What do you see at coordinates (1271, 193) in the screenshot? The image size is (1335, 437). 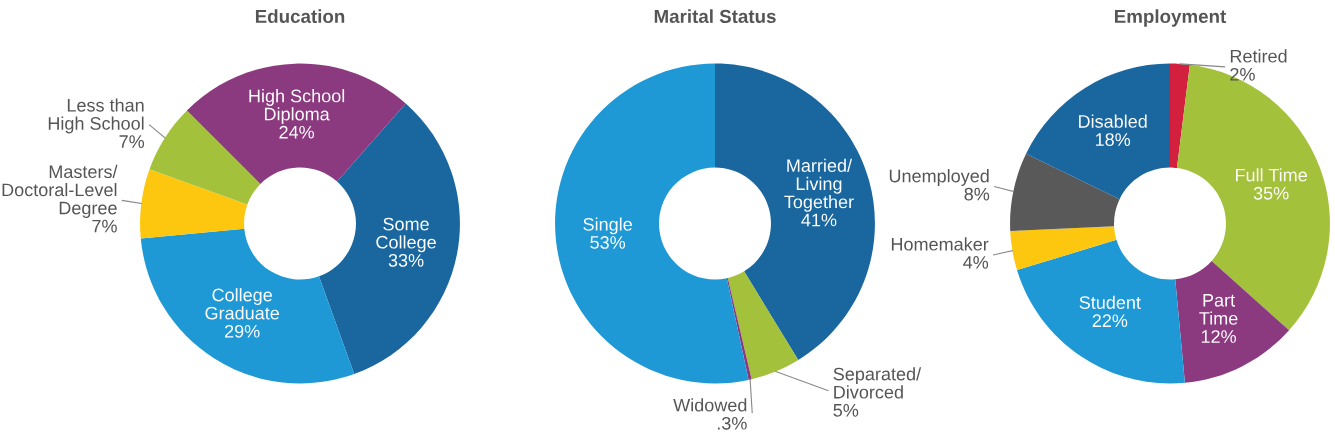 I see `data-label: 35%` at bounding box center [1271, 193].